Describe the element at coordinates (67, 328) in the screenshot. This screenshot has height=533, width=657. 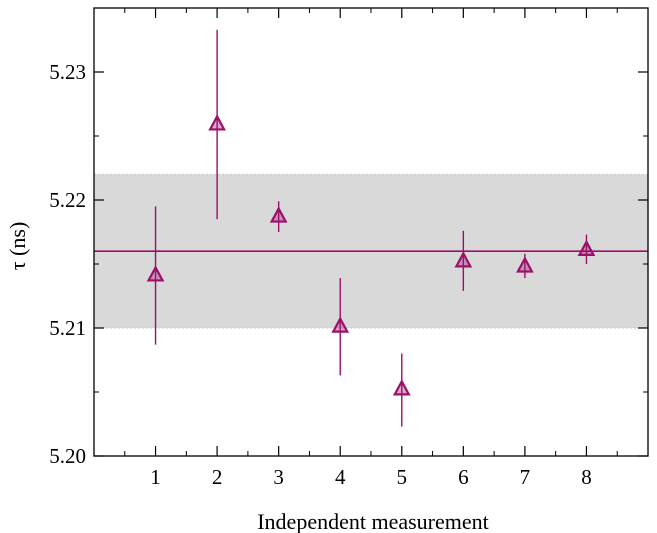
I see `y-tick-label: 5.21` at that location.